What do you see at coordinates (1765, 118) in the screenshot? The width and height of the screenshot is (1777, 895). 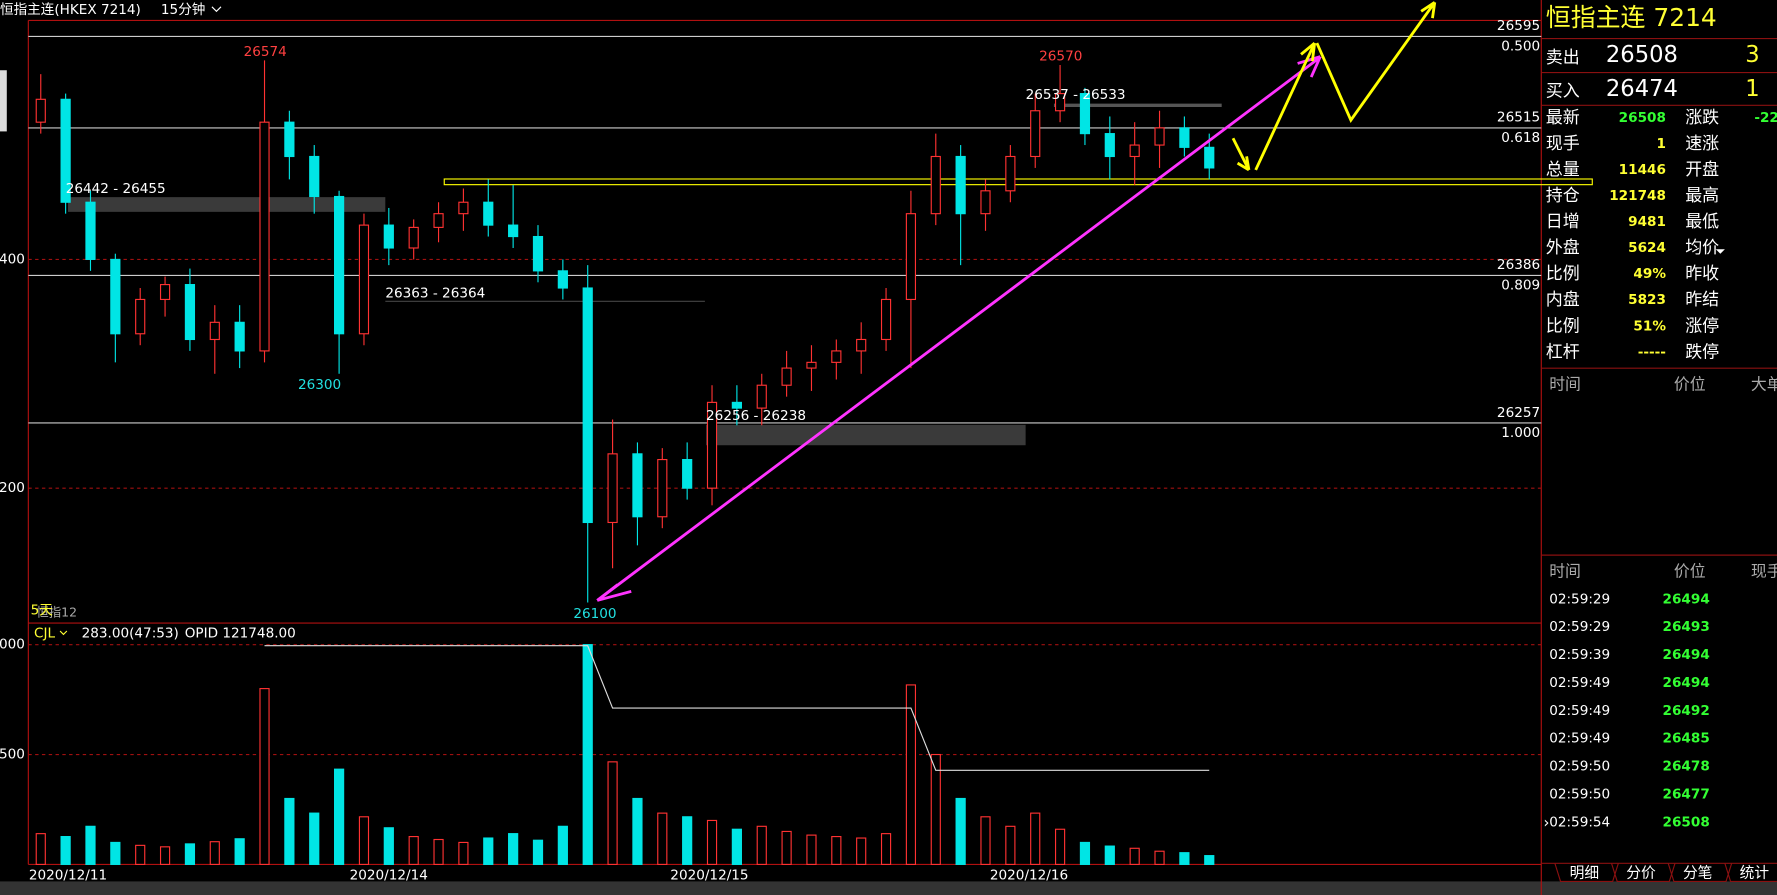 I see `field-value: -22` at bounding box center [1765, 118].